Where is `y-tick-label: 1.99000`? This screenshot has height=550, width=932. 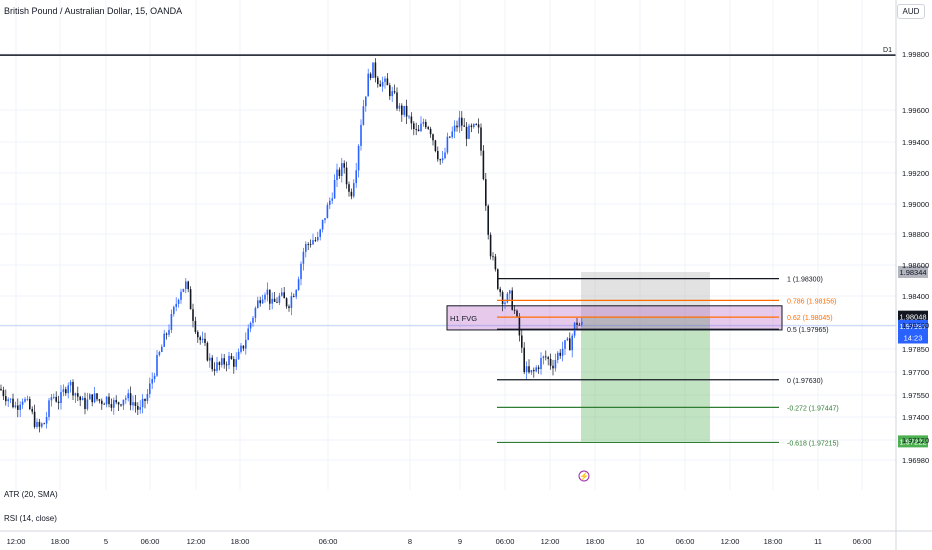 y-tick-label: 1.99000 is located at coordinates (915, 204).